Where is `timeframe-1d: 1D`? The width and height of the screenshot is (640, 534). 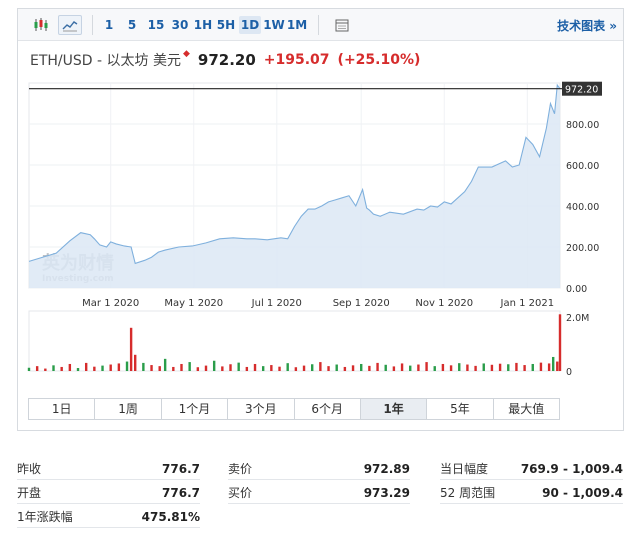
timeframe-1d: 1D is located at coordinates (250, 25).